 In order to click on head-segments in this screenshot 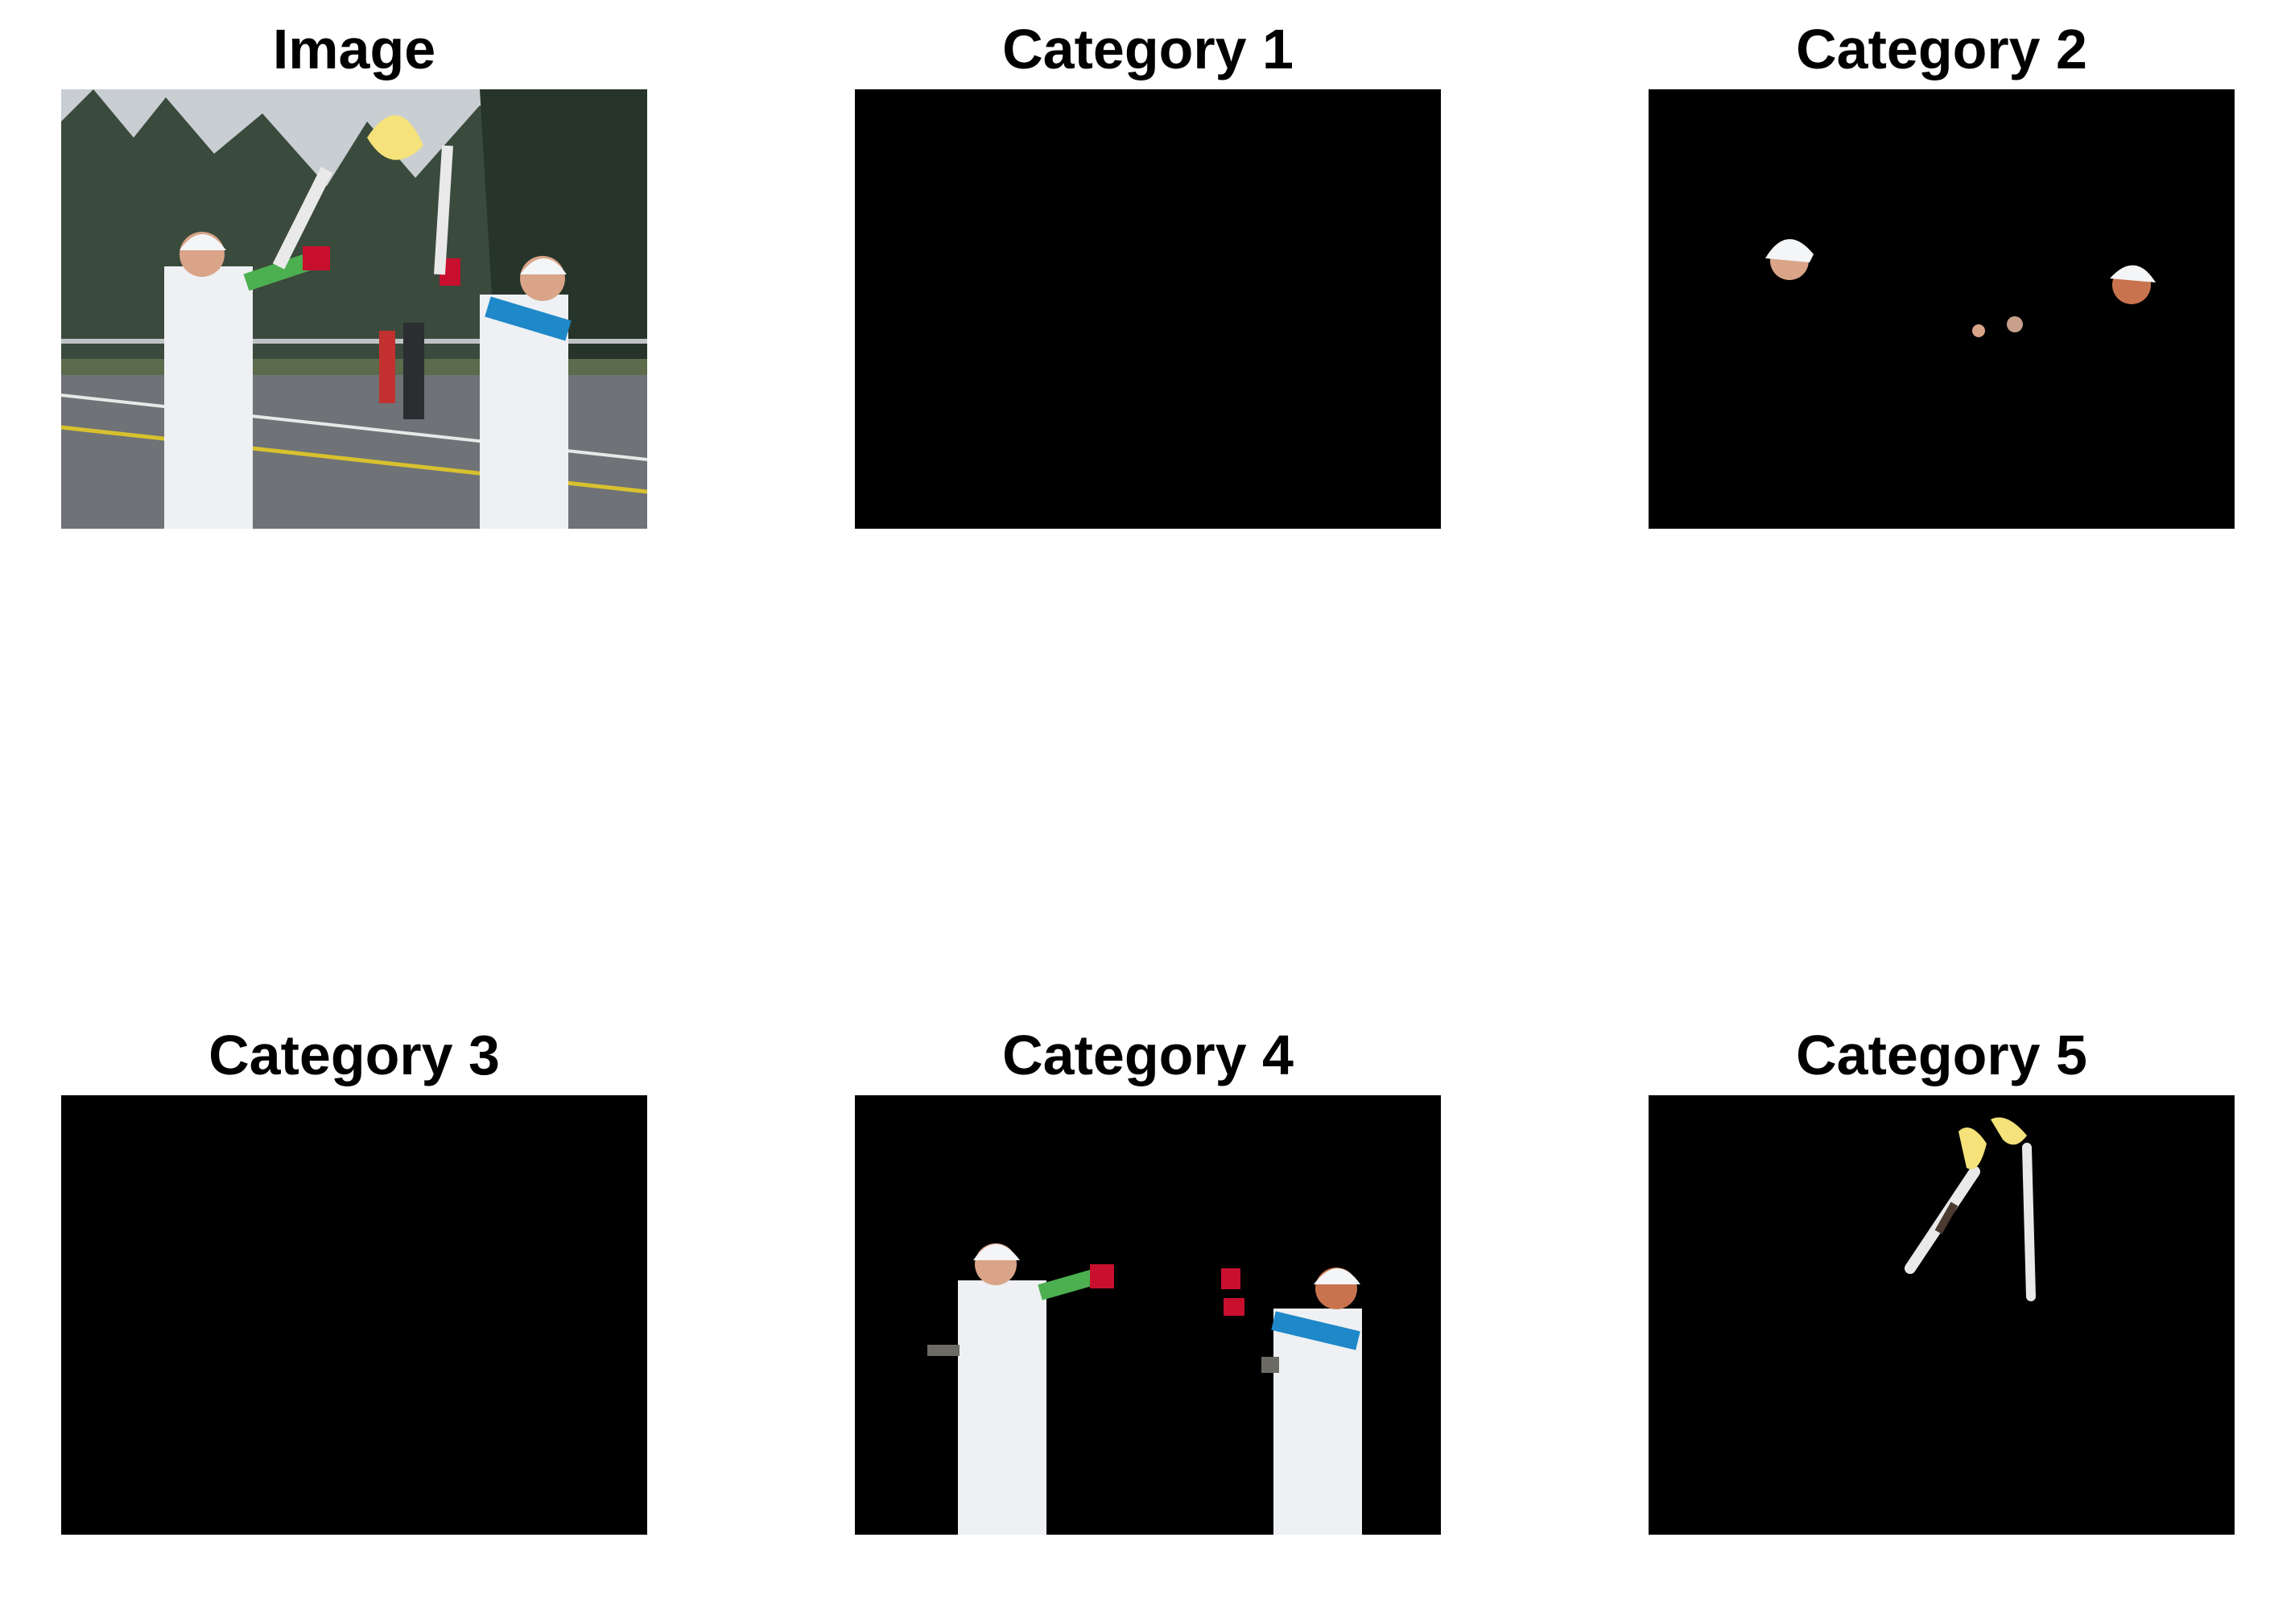, I will do `click(1961, 288)`.